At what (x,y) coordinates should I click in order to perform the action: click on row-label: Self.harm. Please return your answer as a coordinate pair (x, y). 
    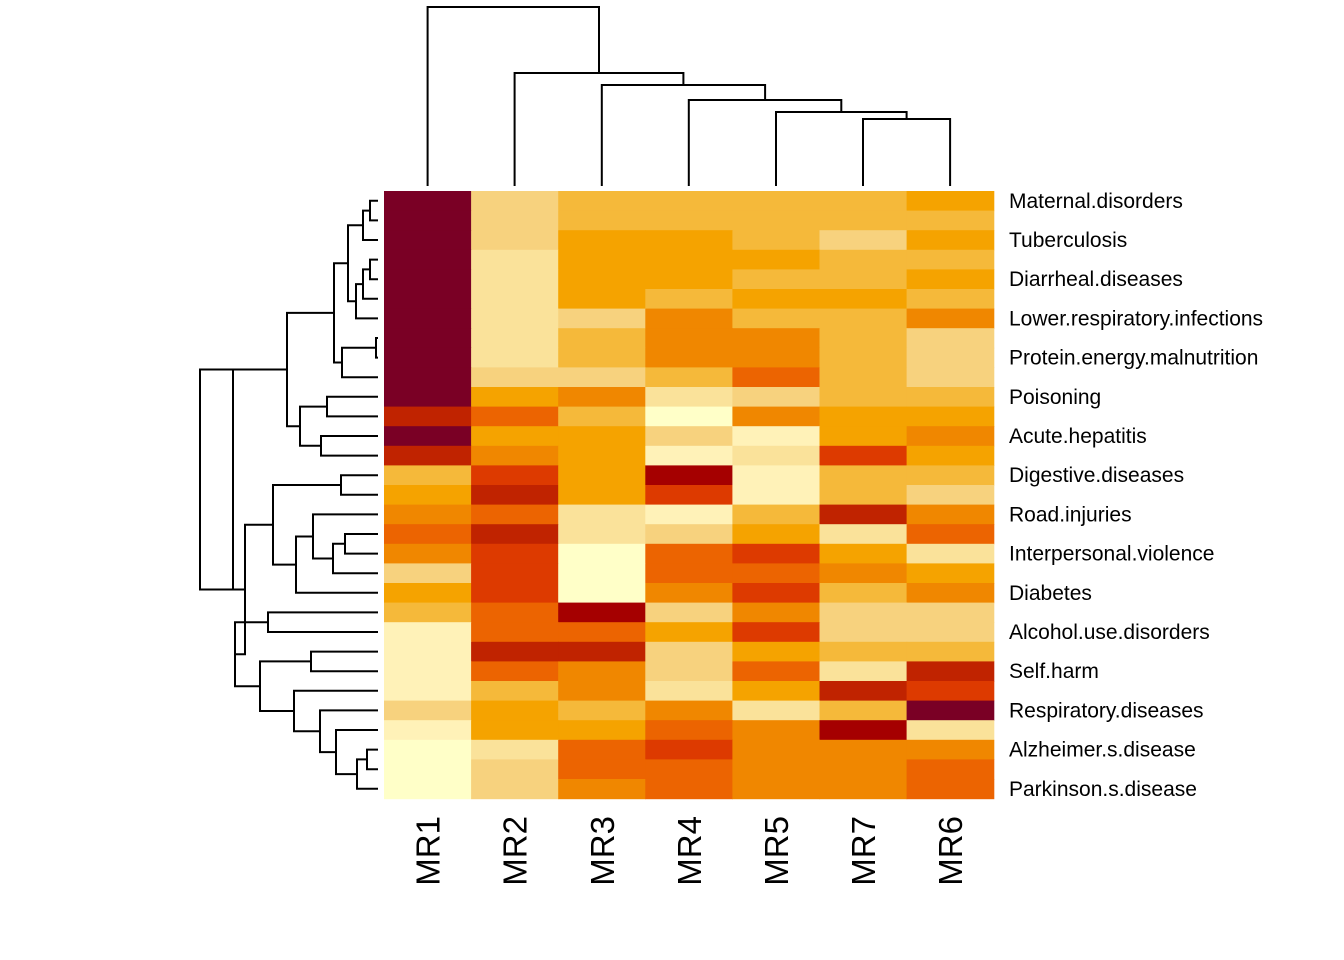
    Looking at the image, I should click on (1054, 671).